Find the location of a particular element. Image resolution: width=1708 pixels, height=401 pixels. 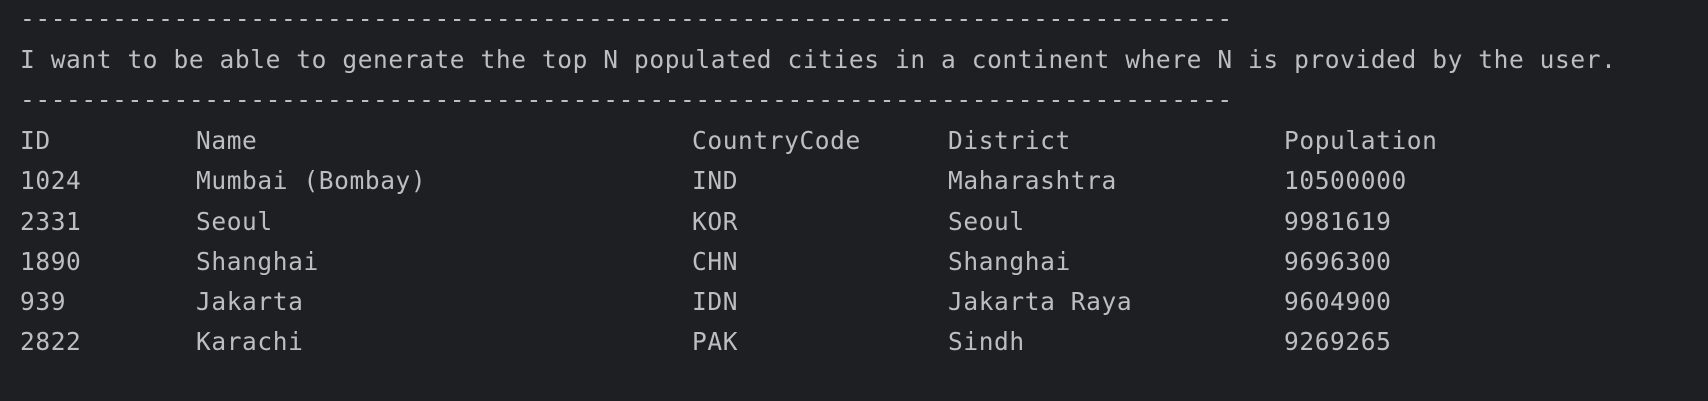

table-row: 1890 Shanghai CHN Shanghai 9696300 is located at coordinates (854, 262).